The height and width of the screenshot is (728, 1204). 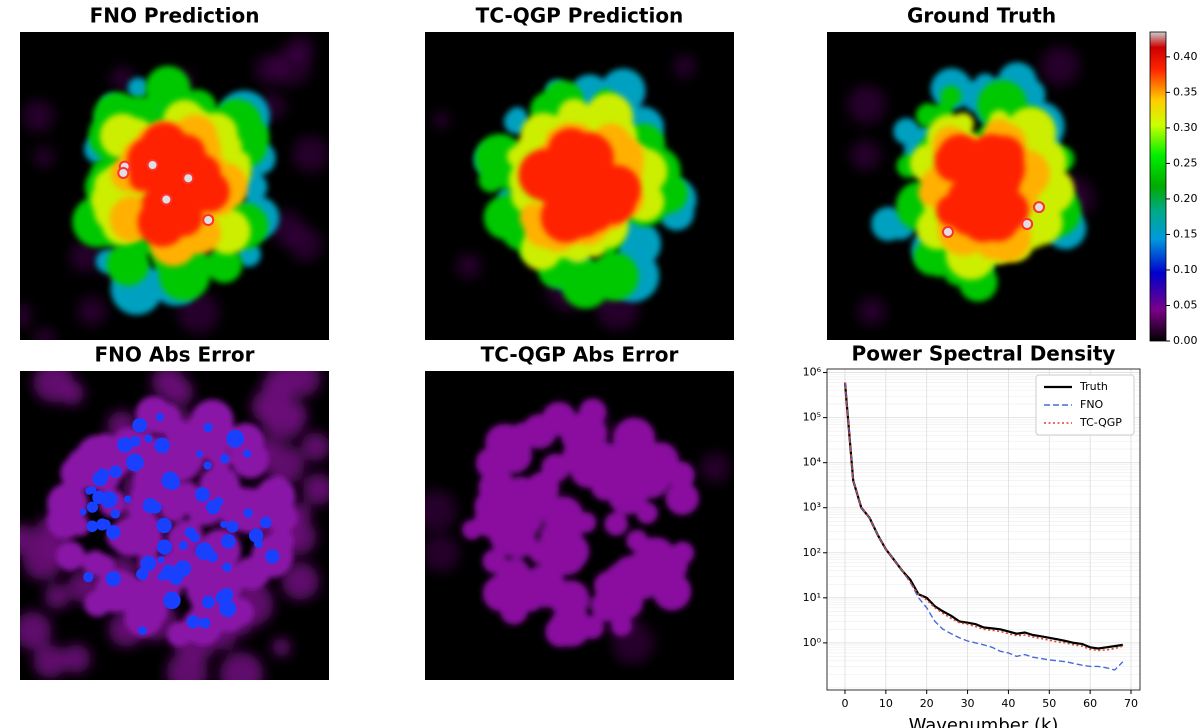 I want to click on heatmap, so click(x=579, y=186).